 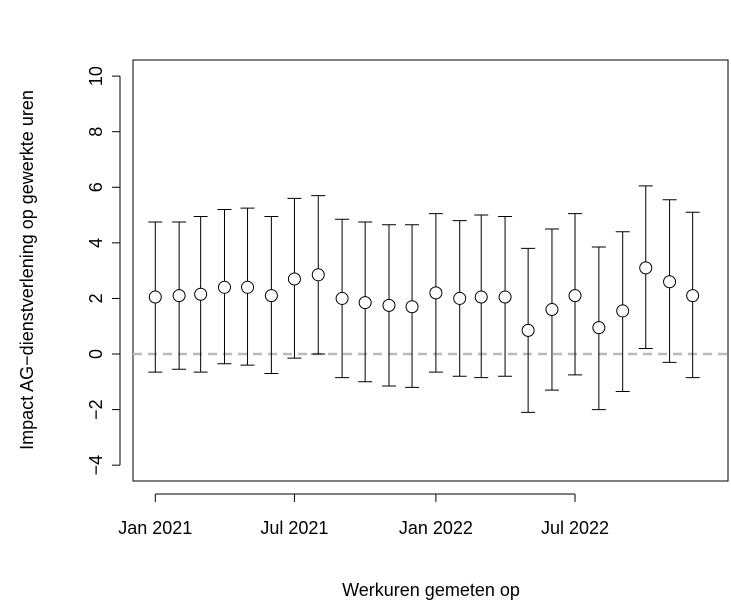 I want to click on y-tick-label: 0, so click(x=96, y=354).